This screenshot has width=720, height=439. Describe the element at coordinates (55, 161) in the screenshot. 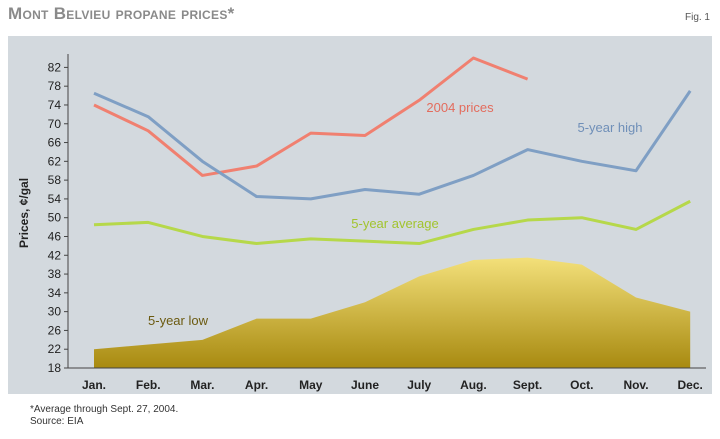

I see `y-tick-label: 62` at that location.